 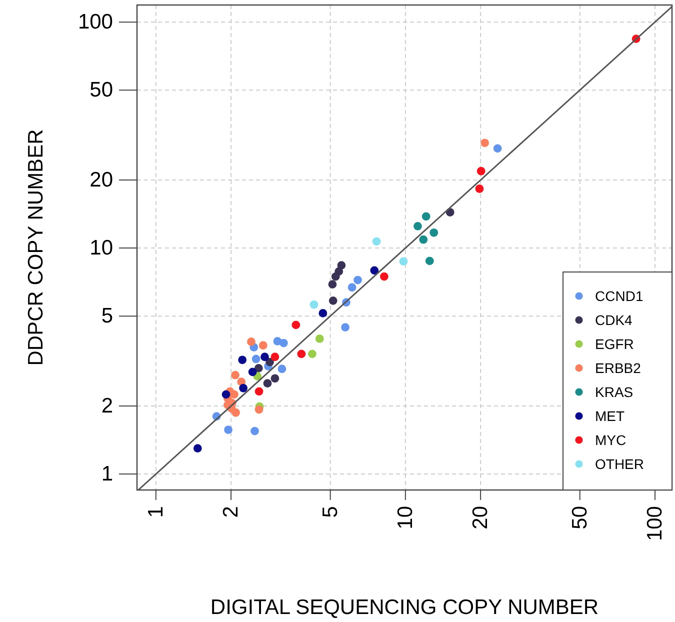 What do you see at coordinates (610, 416) in the screenshot?
I see `legend-label: MET` at bounding box center [610, 416].